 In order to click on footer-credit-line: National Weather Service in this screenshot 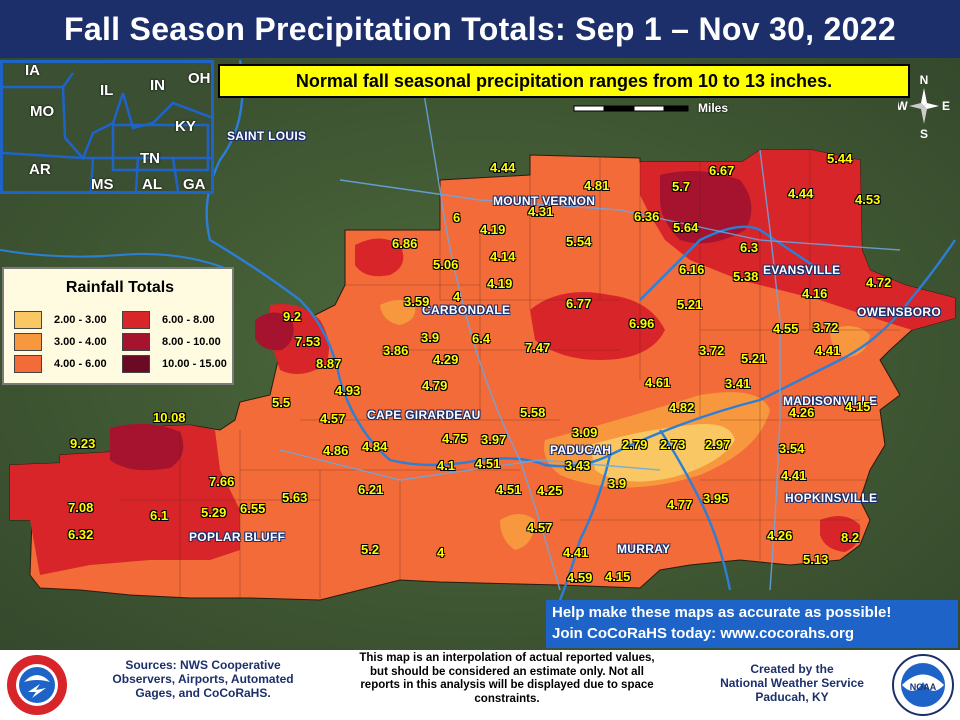, I will do `click(792, 683)`.